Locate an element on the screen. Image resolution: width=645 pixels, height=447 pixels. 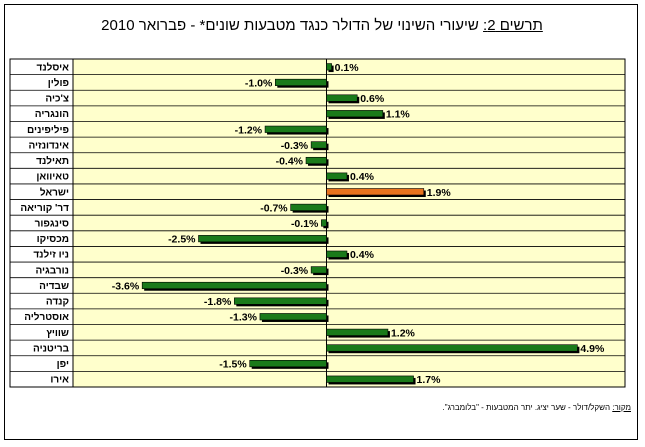
category-label: ניו זילנד is located at coordinates (51, 255).